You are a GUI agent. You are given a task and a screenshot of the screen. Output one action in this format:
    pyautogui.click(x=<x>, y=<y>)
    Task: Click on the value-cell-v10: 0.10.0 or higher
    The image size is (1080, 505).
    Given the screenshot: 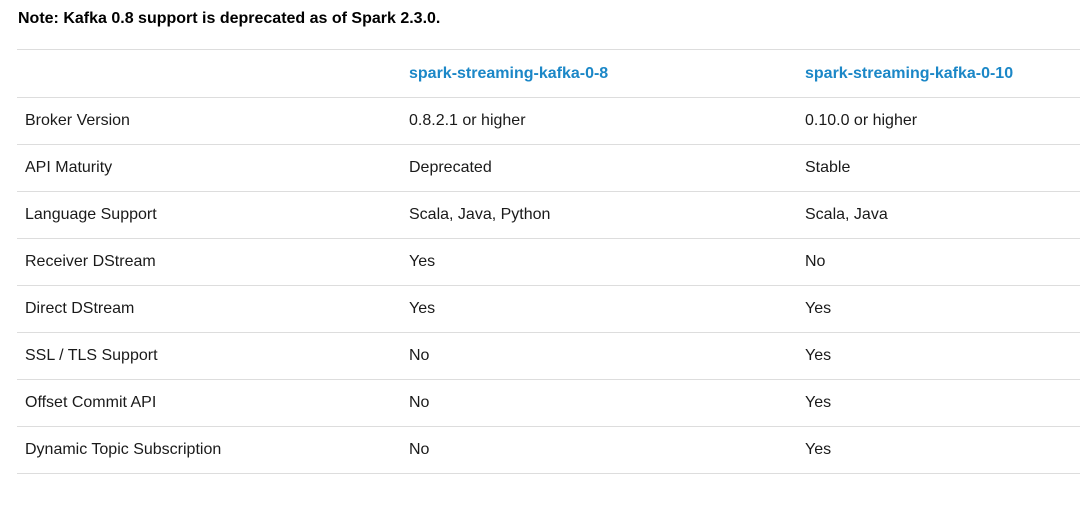 What is the action you would take?
    pyautogui.click(x=938, y=121)
    